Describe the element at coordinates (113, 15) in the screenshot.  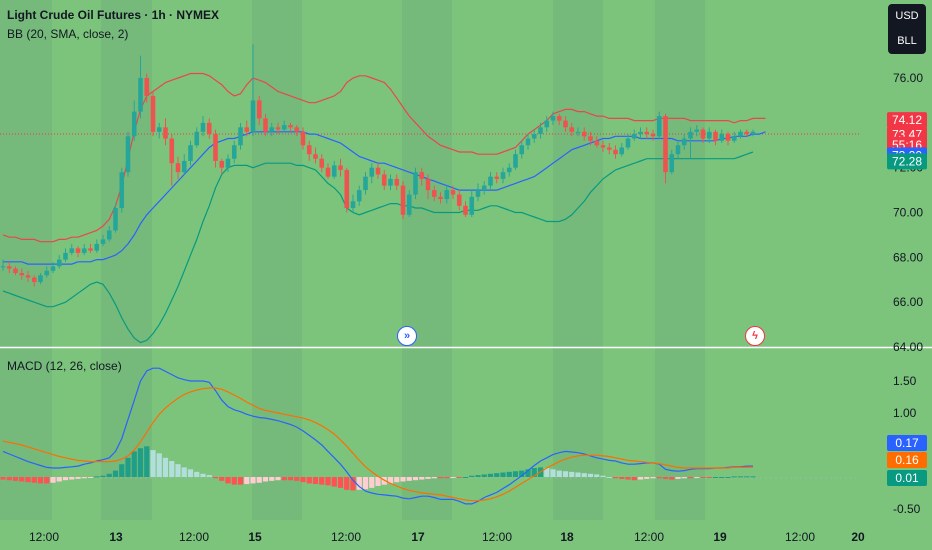
I see `symbol-title: Light Crude Oil Futures · 1h · NYMEX` at that location.